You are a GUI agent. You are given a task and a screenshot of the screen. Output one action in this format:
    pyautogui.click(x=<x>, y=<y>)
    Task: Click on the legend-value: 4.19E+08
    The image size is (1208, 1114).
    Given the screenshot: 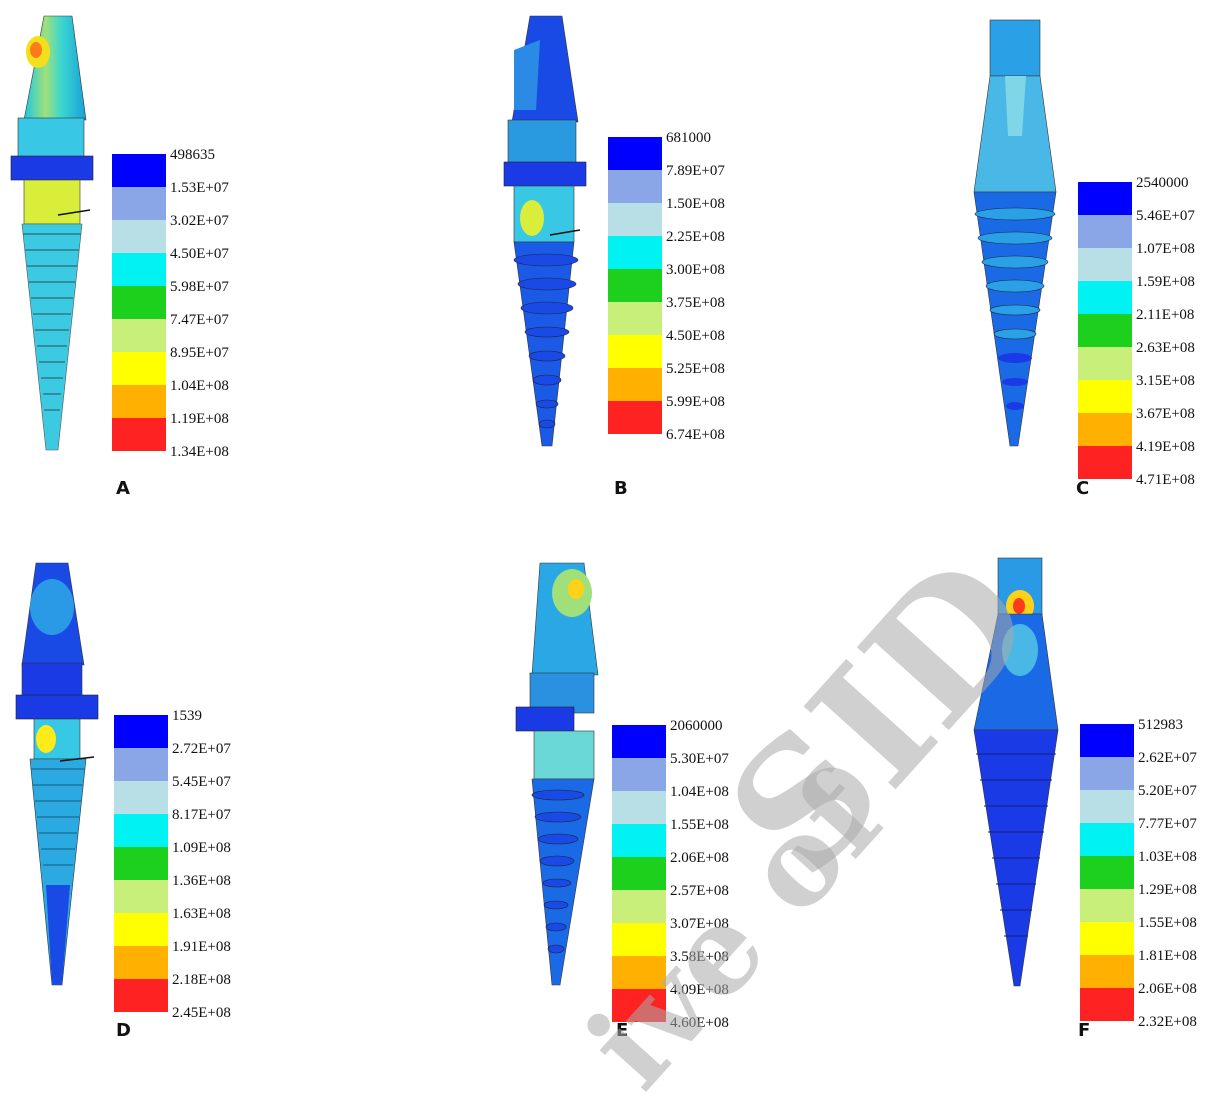 What is the action you would take?
    pyautogui.click(x=1165, y=447)
    